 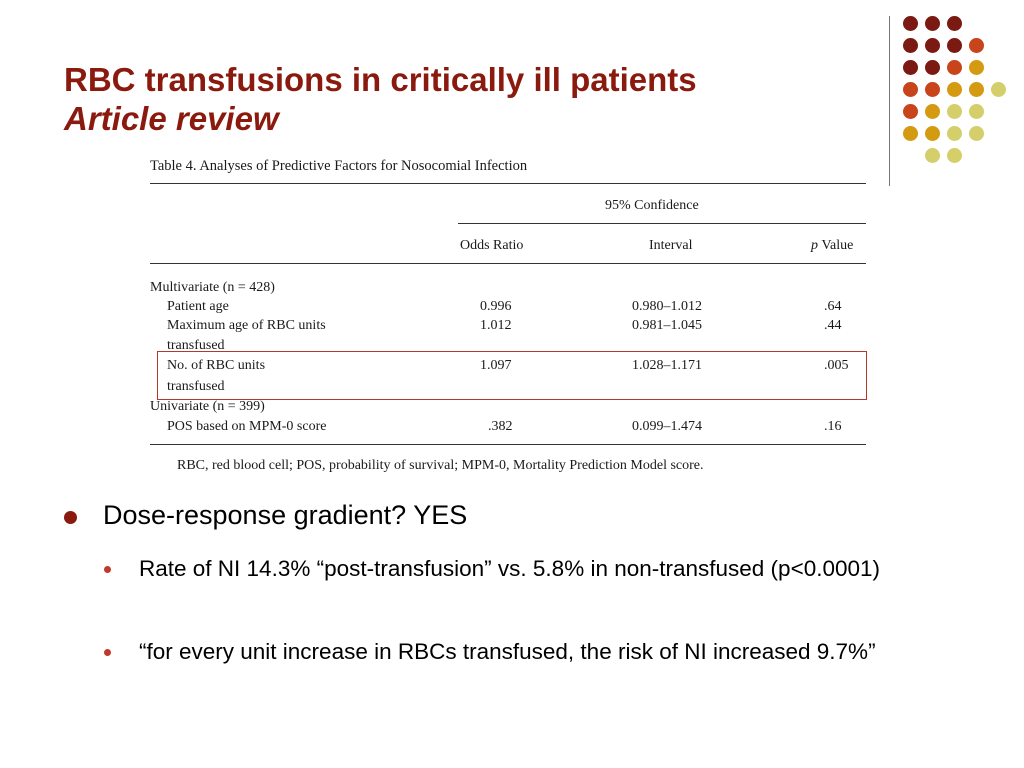 I want to click on col-header-odds-ratio: Odds Ratio, so click(x=492, y=245).